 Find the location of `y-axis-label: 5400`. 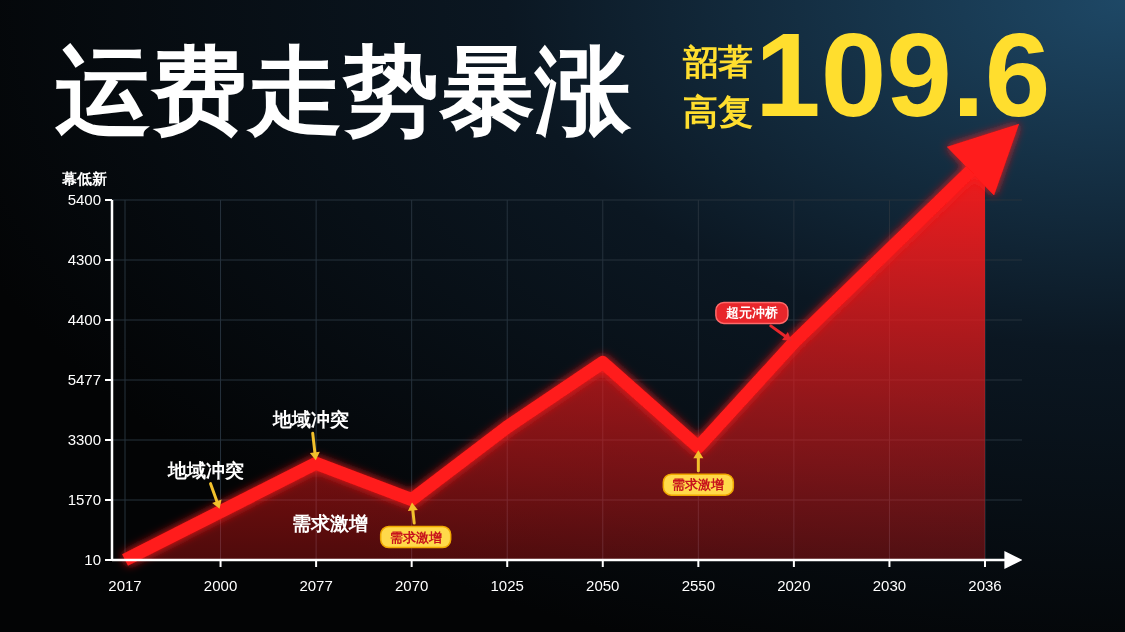

y-axis-label: 5400 is located at coordinates (84, 199).